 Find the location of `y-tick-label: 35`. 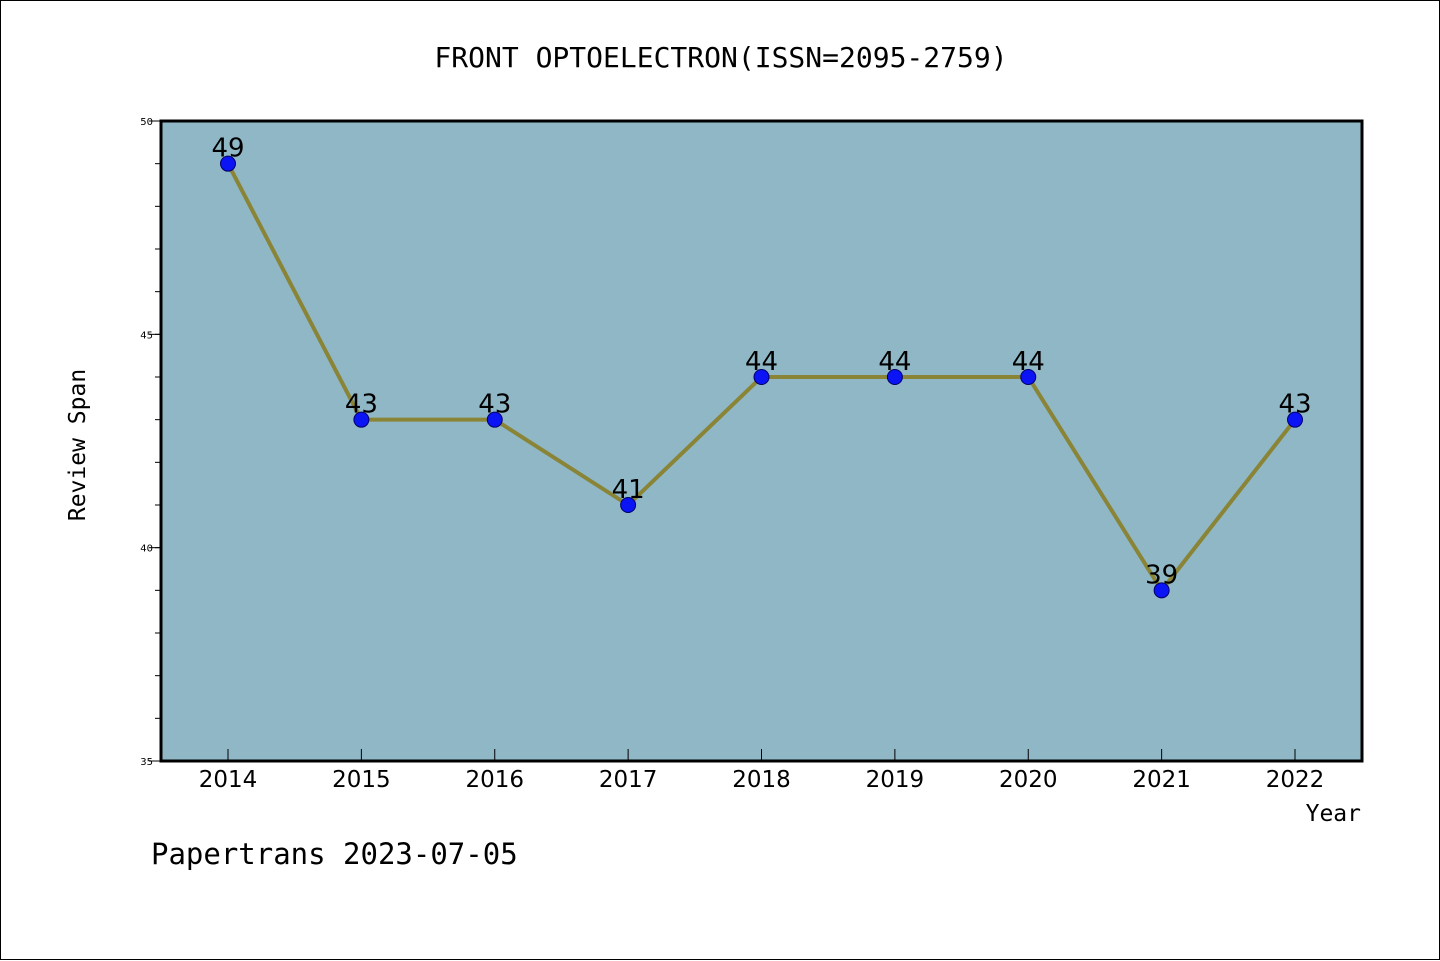

y-tick-label: 35 is located at coordinates (146, 762).